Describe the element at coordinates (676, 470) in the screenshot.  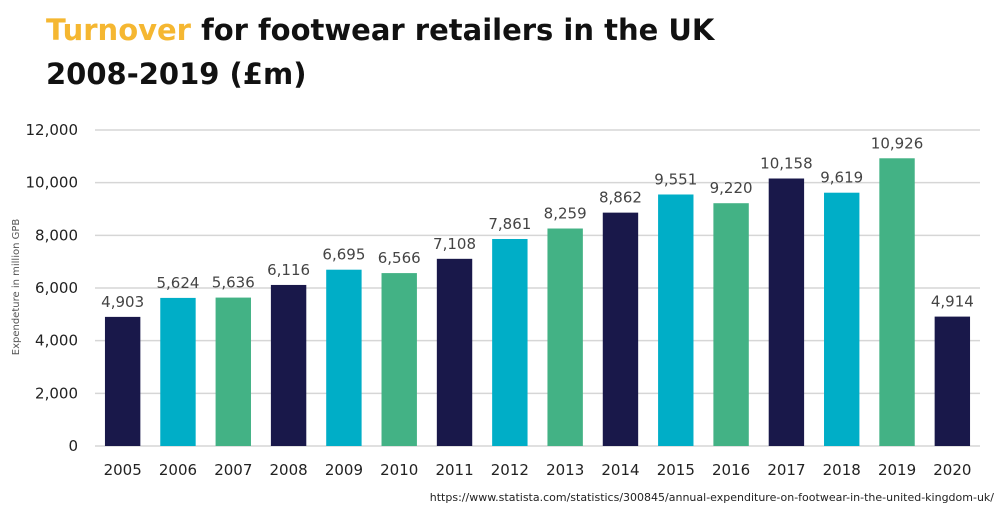
I see `x-tick-label: 2015` at that location.